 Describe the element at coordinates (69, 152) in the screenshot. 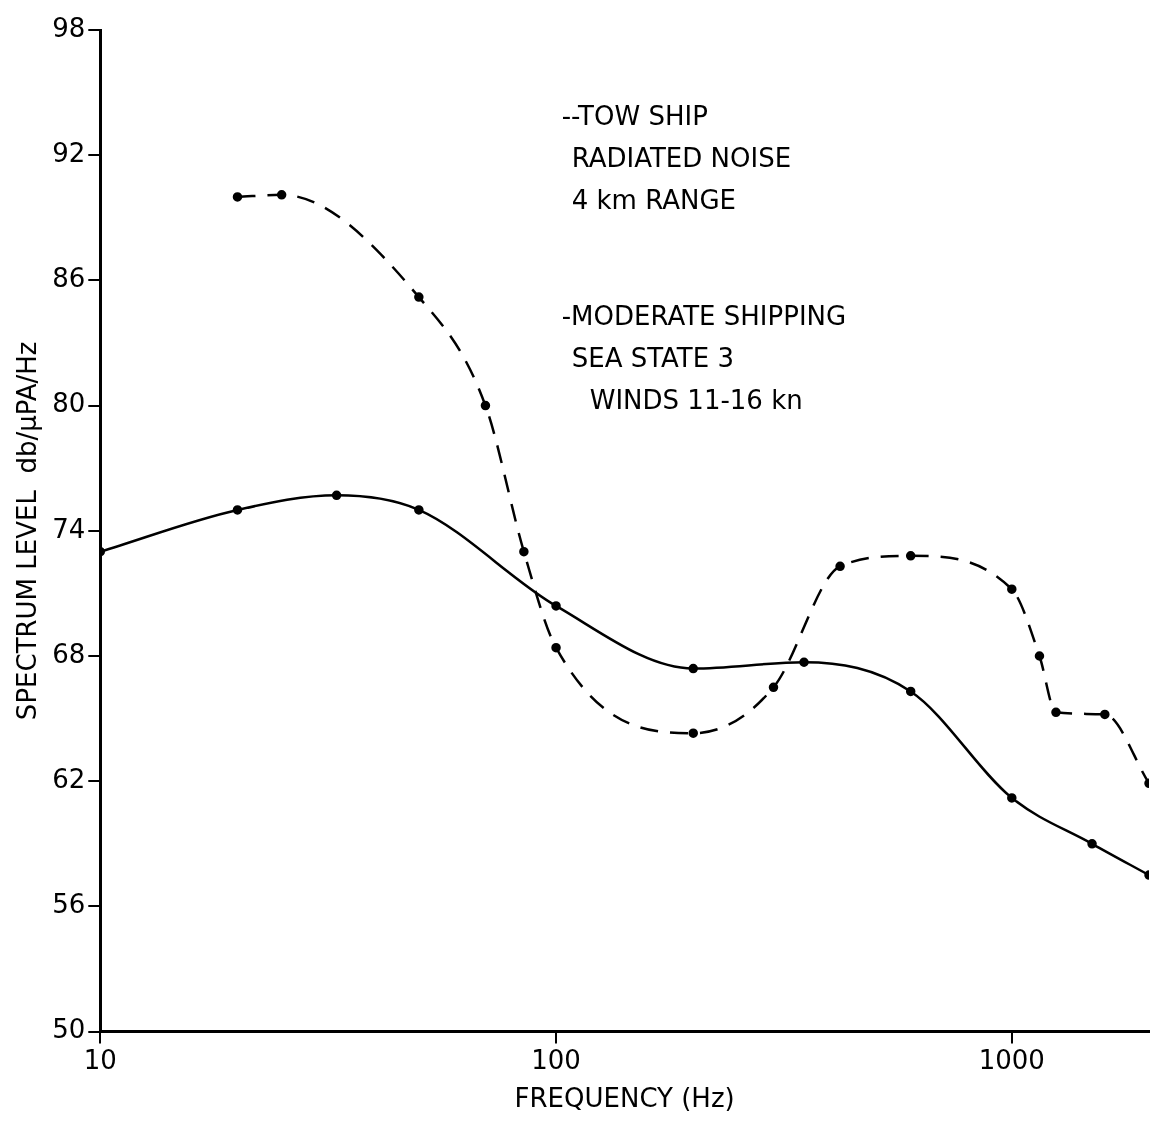

I see `y-tick-label: 92` at that location.